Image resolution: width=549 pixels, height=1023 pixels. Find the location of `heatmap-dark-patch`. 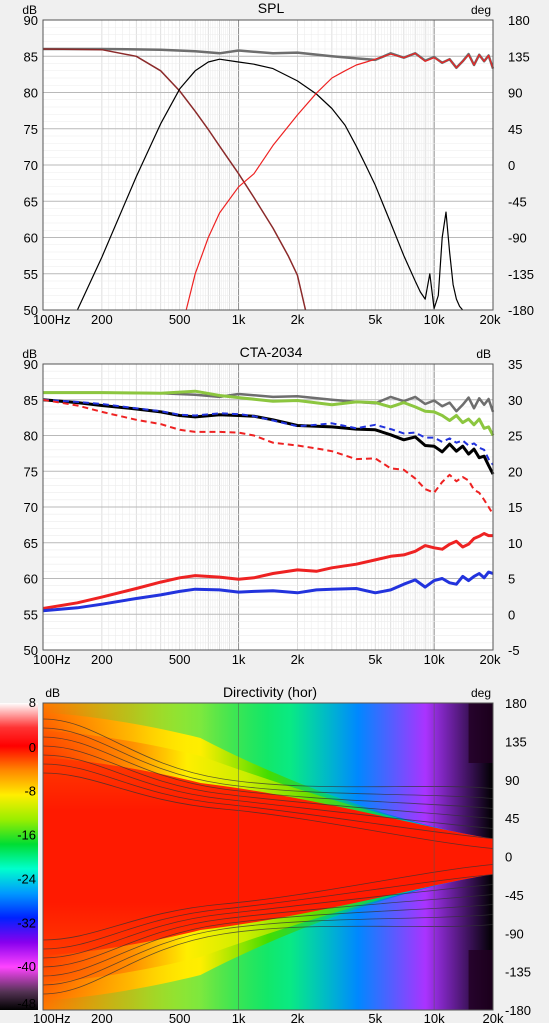

heatmap-dark-patch is located at coordinates (480, 733).